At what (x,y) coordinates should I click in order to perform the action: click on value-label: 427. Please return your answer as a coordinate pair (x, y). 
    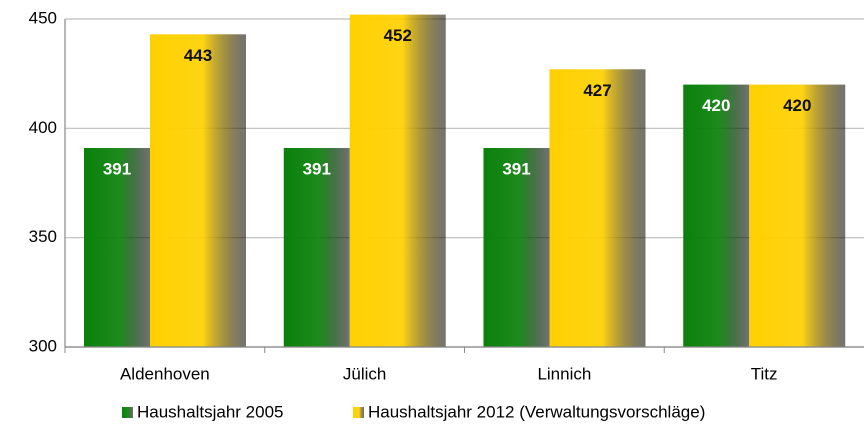
    Looking at the image, I should click on (597, 90).